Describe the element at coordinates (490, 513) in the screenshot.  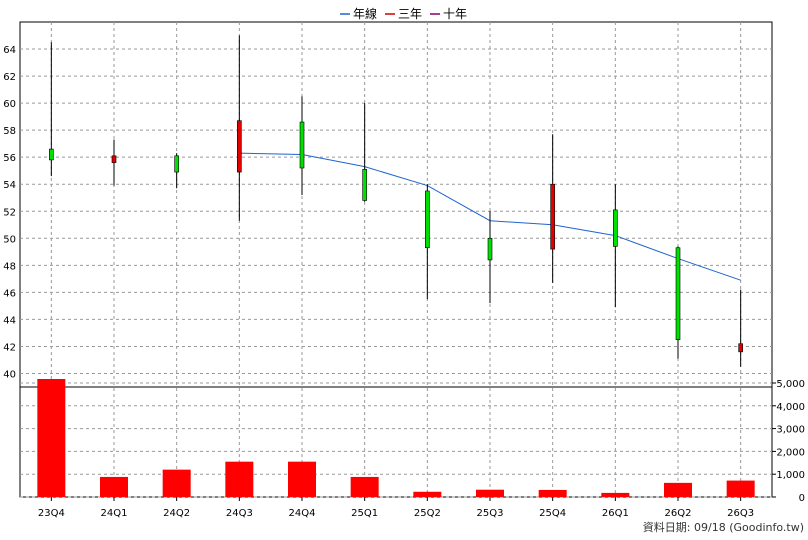
I see `x-tick-label: 25Q3` at that location.